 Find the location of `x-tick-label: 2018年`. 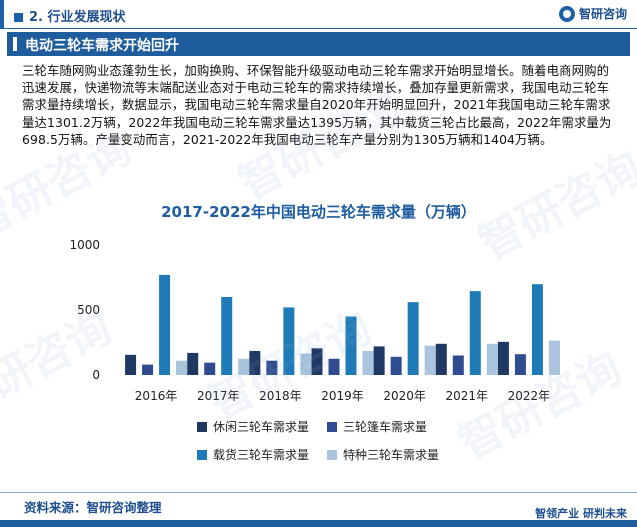

x-tick-label: 2018年 is located at coordinates (280, 396).